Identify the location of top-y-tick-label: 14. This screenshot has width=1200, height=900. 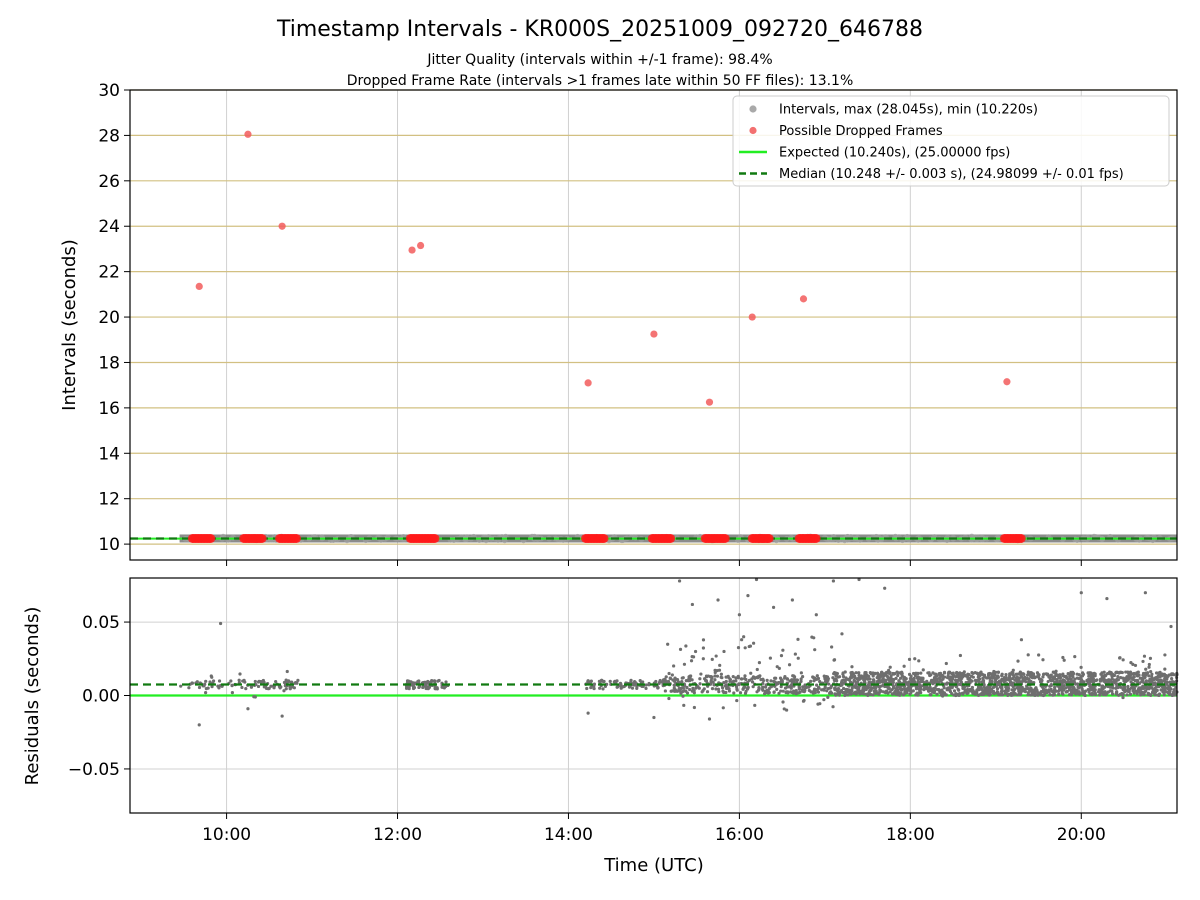
(109, 454).